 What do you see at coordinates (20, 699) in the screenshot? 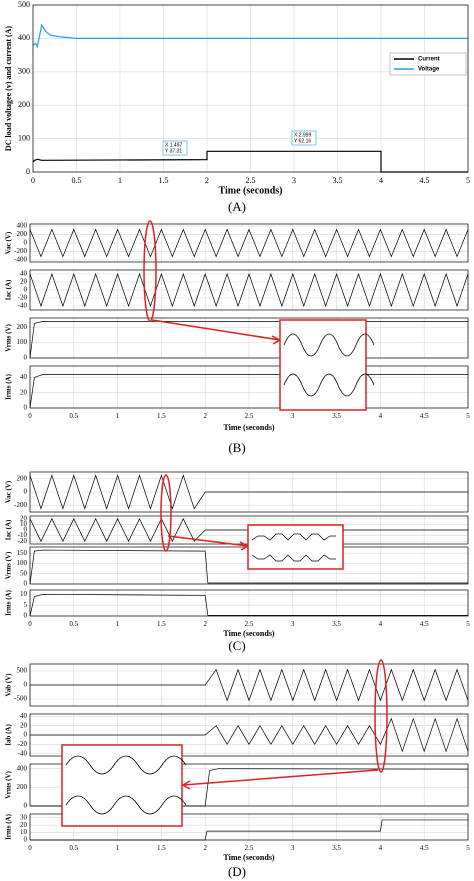
I see `y-tick-label: -500` at bounding box center [20, 699].